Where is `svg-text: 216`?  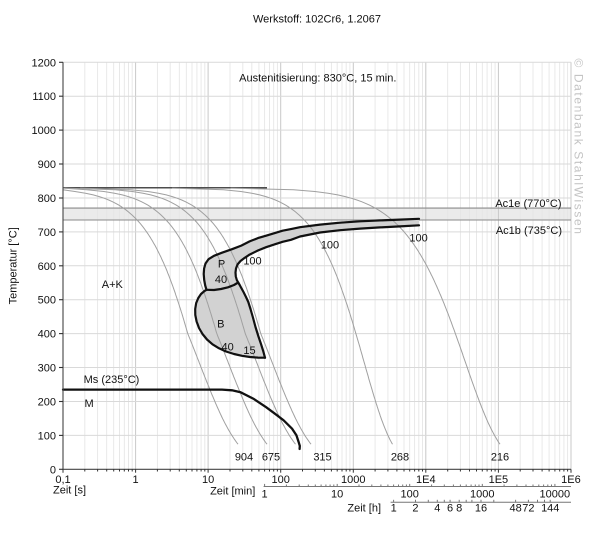
svg-text: 216 is located at coordinates (500, 458).